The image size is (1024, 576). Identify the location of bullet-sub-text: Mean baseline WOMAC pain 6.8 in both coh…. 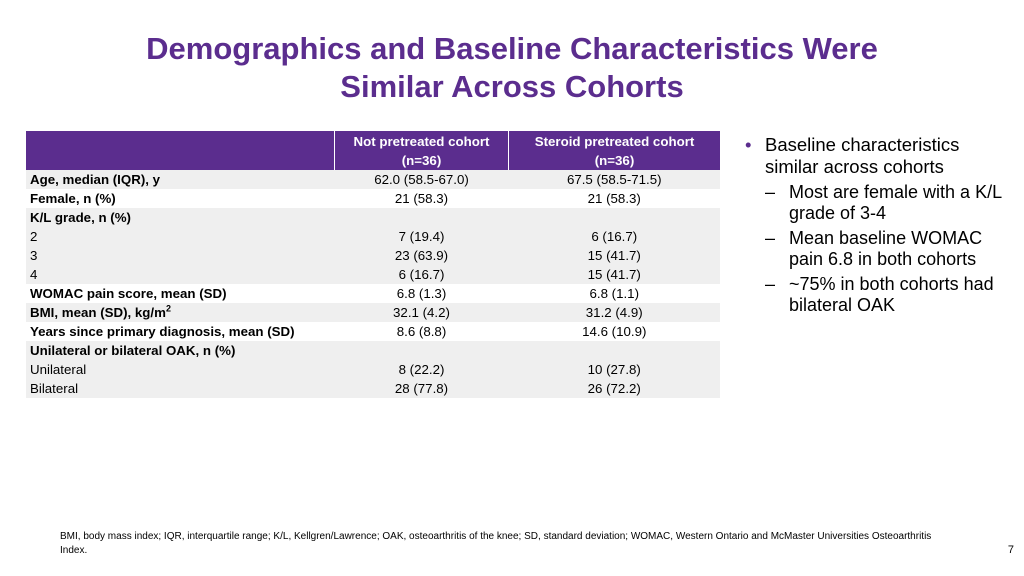
(886, 248).